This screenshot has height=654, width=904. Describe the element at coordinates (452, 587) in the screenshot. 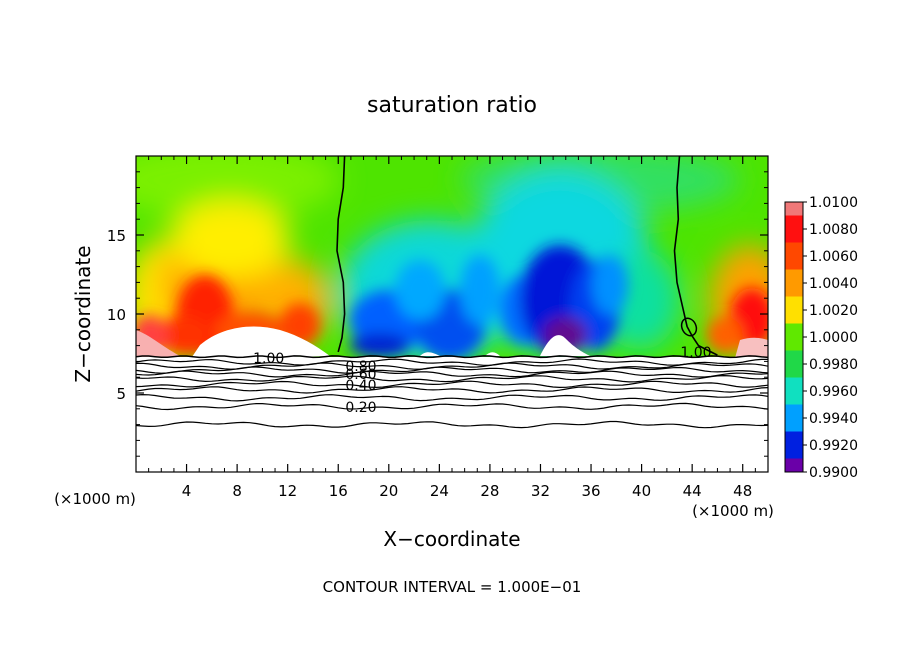

I see `contour-interval-footer: CONTOUR INTERVAL = 1.000E−01` at that location.